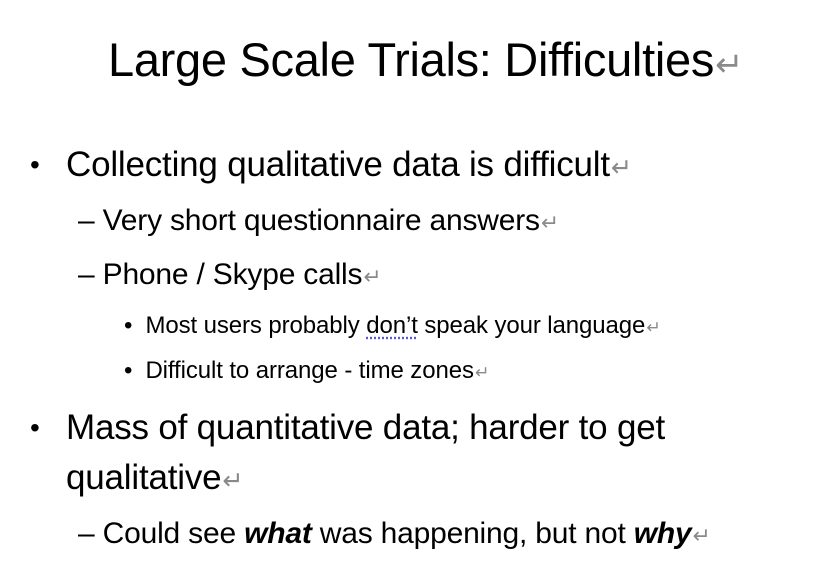  Describe the element at coordinates (144, 477) in the screenshot. I see `bullet-text-line2: qualitative` at that location.